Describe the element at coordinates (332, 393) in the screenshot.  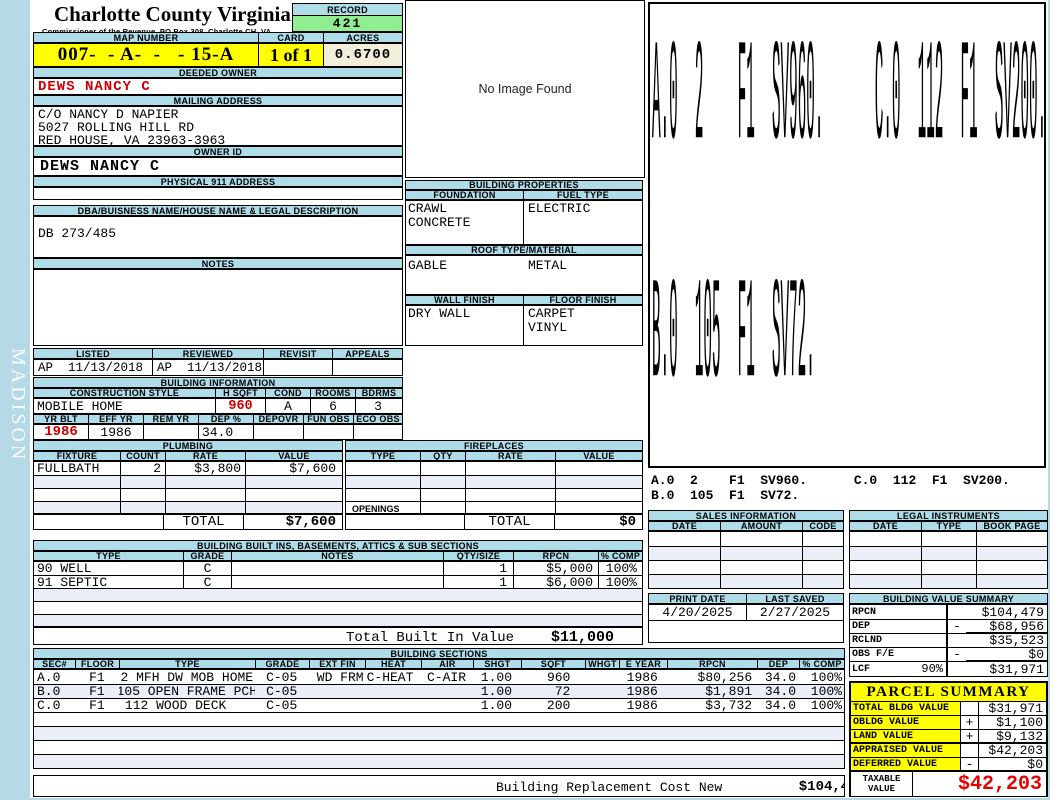
I see `rooms-label: ROOMS` at that location.